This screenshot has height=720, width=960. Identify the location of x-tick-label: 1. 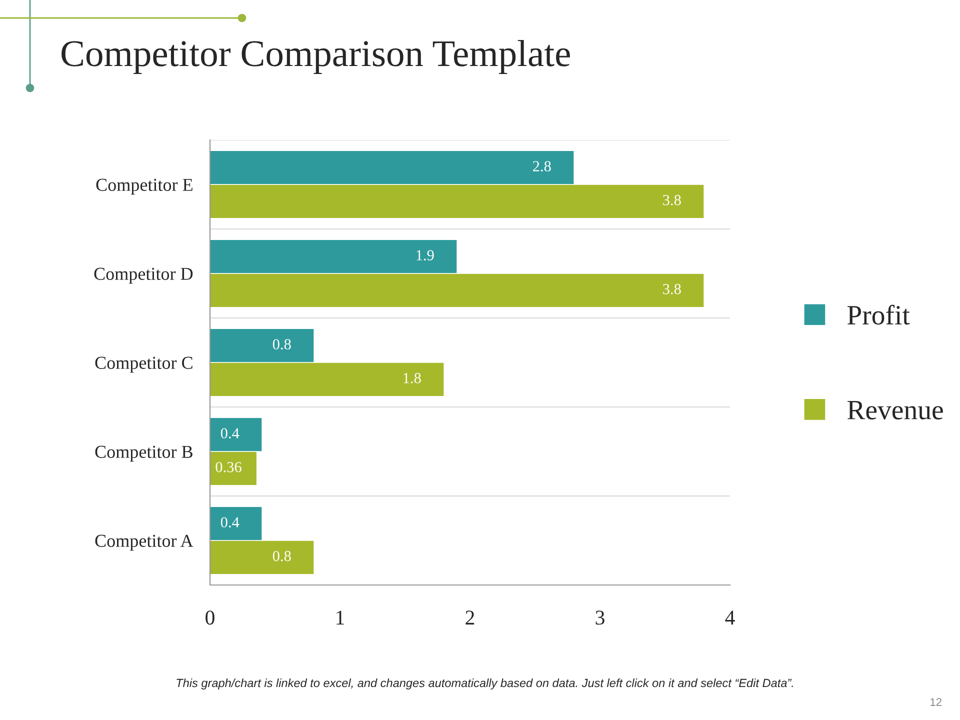
(340, 617).